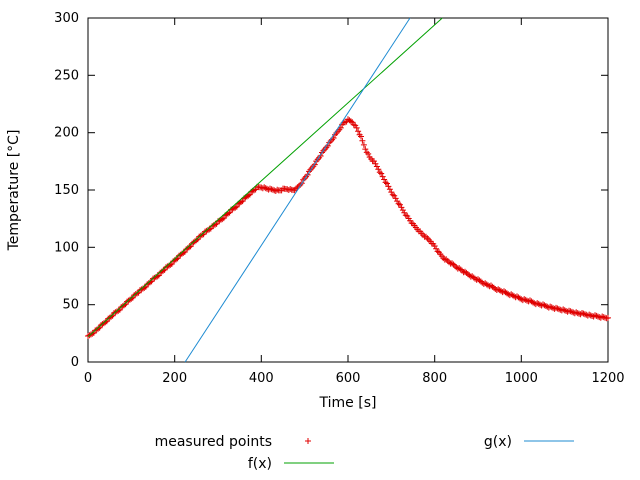 The width and height of the screenshot is (640, 480). I want to click on y-tick-label: 300, so click(66, 18).